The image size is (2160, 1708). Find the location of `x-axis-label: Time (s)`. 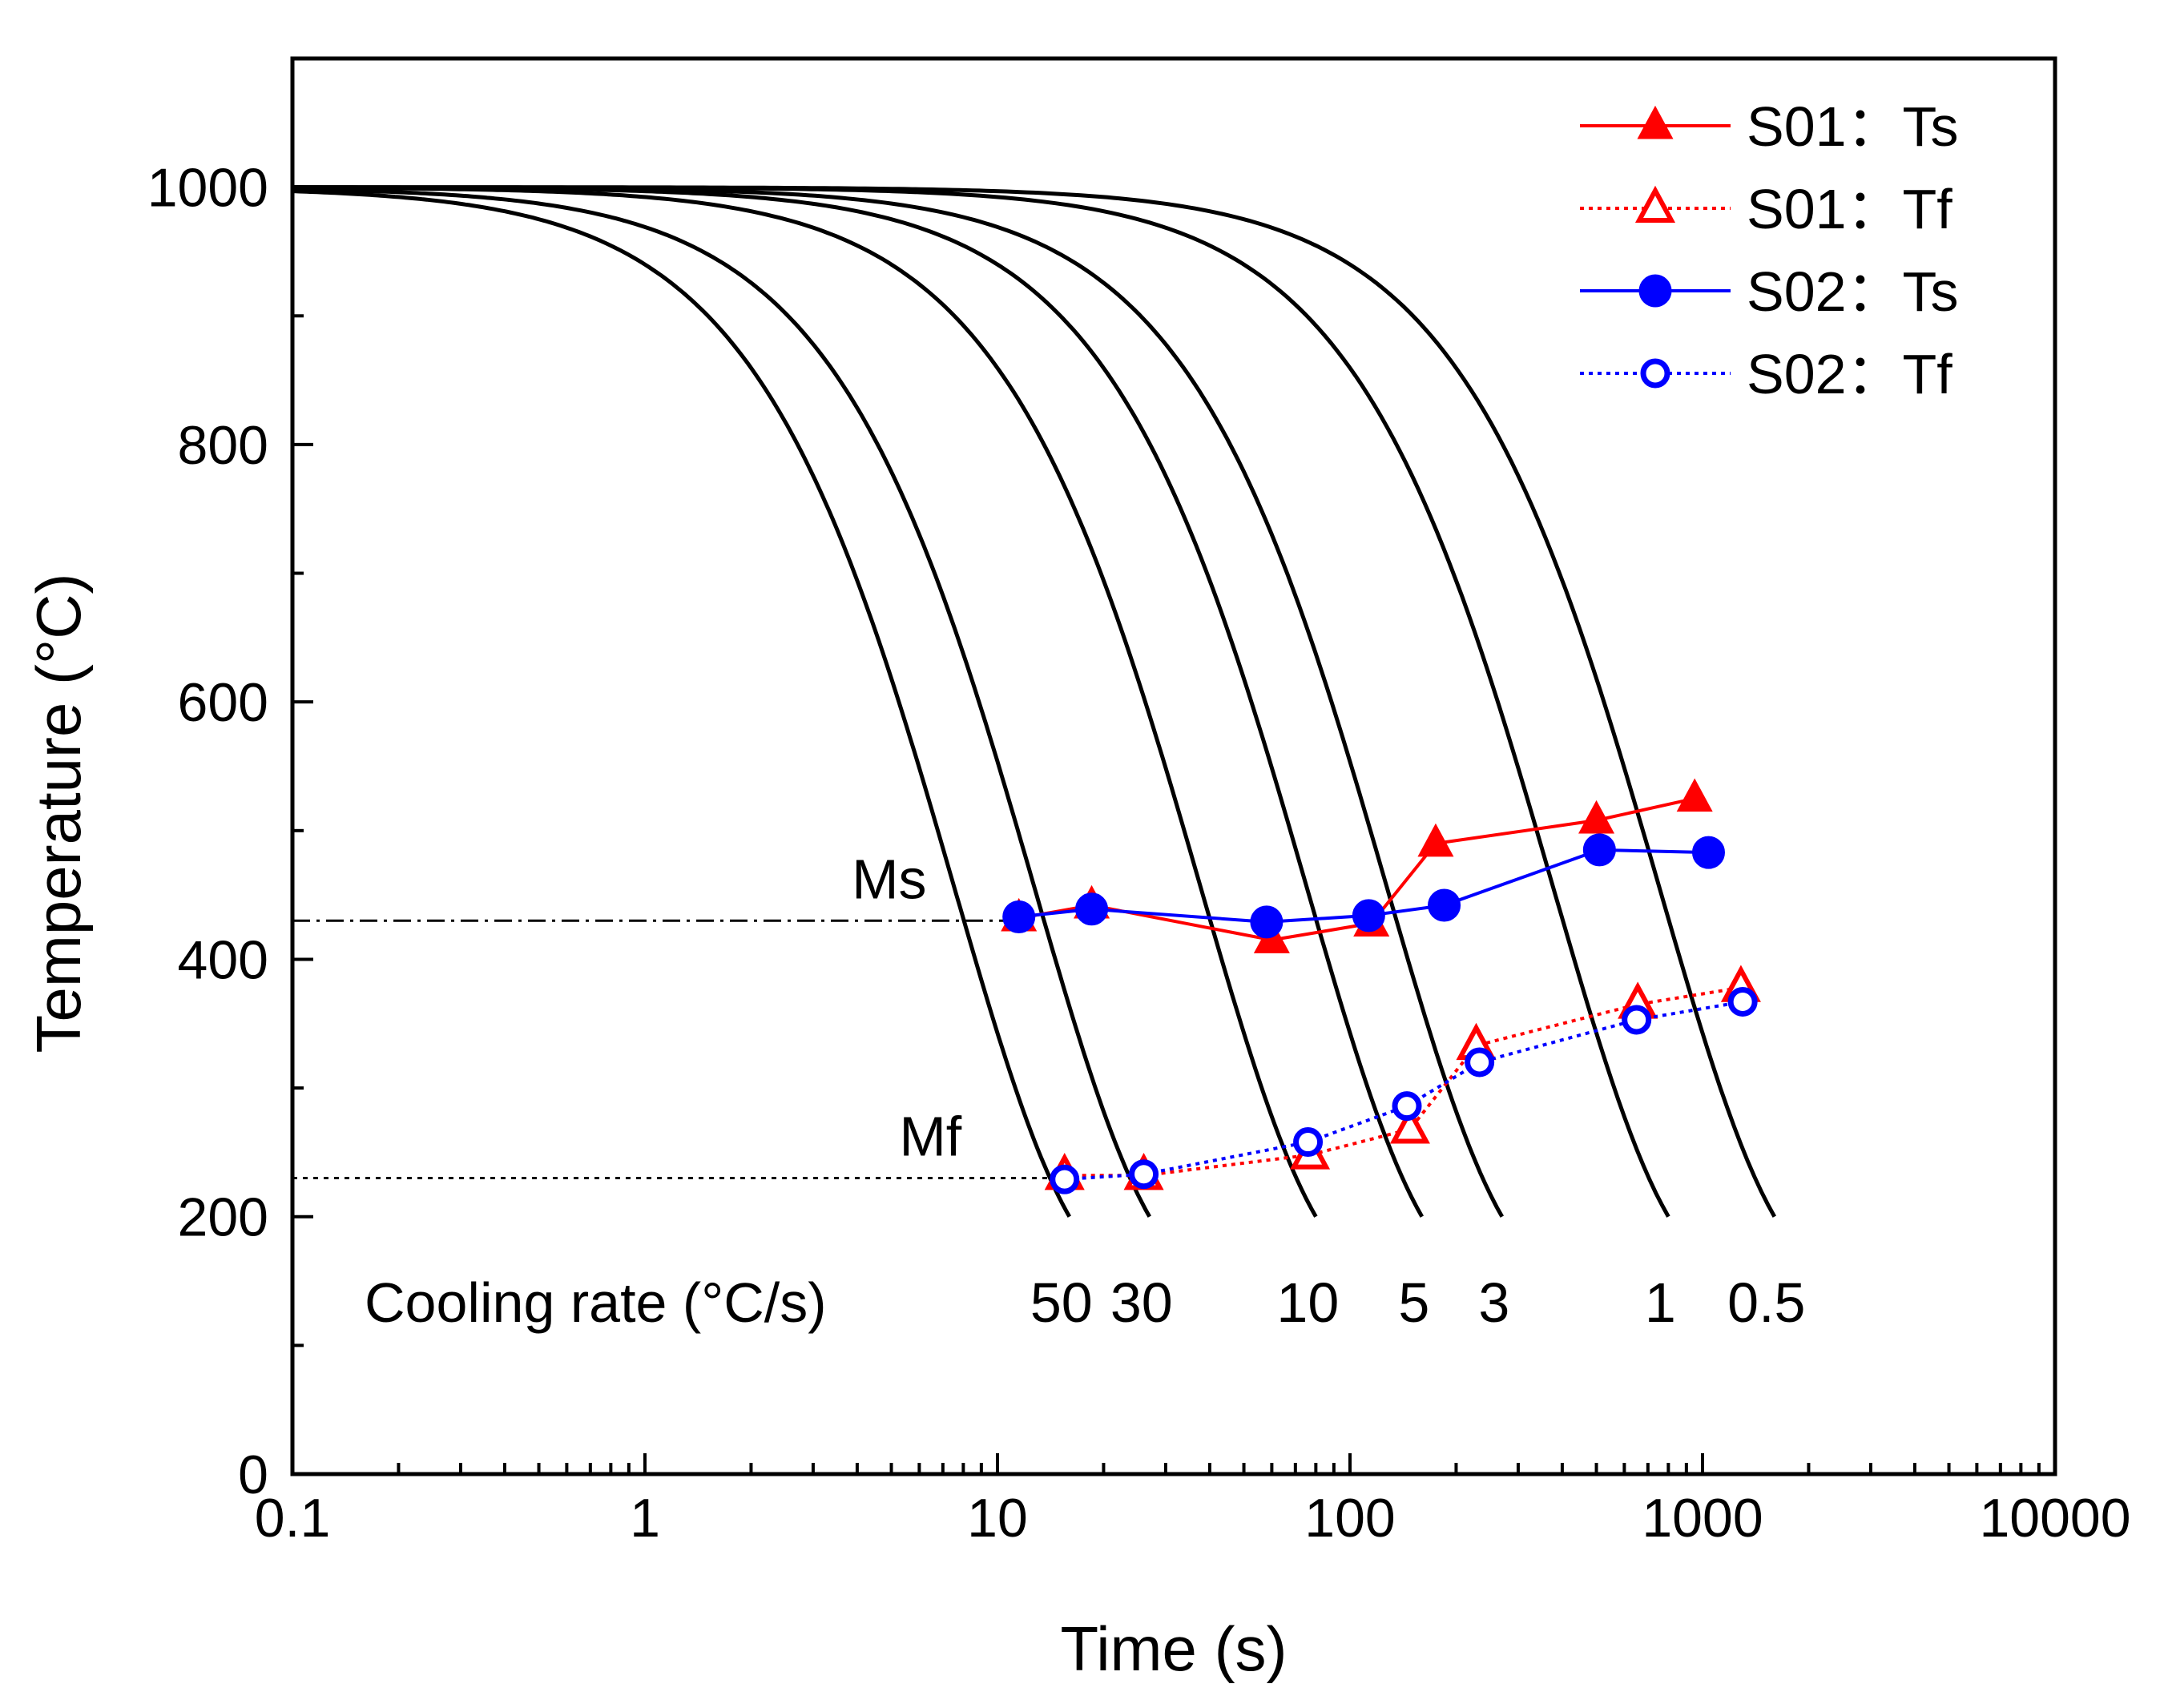

x-axis-label: Time (s) is located at coordinates (1173, 1649).